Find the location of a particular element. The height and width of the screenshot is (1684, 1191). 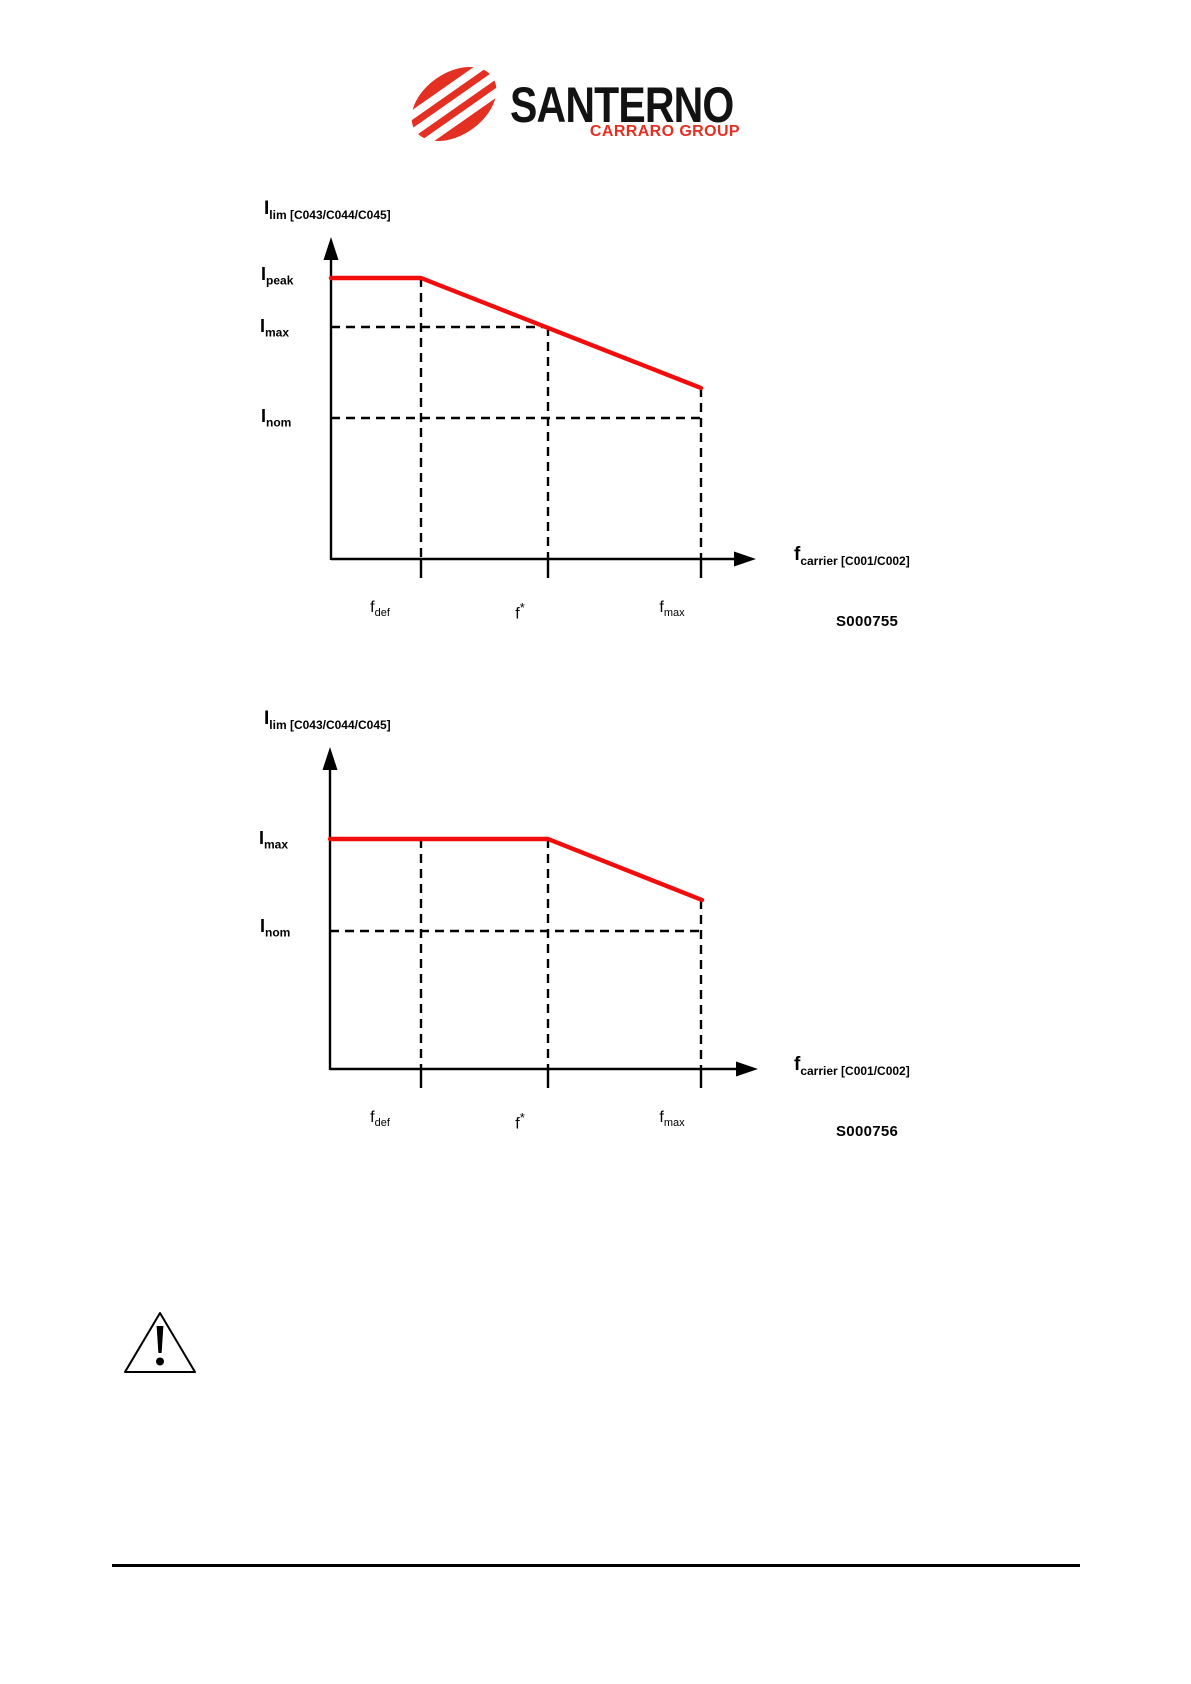

chart1-y-axis-label: Ilim [C043/C044/C045] is located at coordinates (327, 212).